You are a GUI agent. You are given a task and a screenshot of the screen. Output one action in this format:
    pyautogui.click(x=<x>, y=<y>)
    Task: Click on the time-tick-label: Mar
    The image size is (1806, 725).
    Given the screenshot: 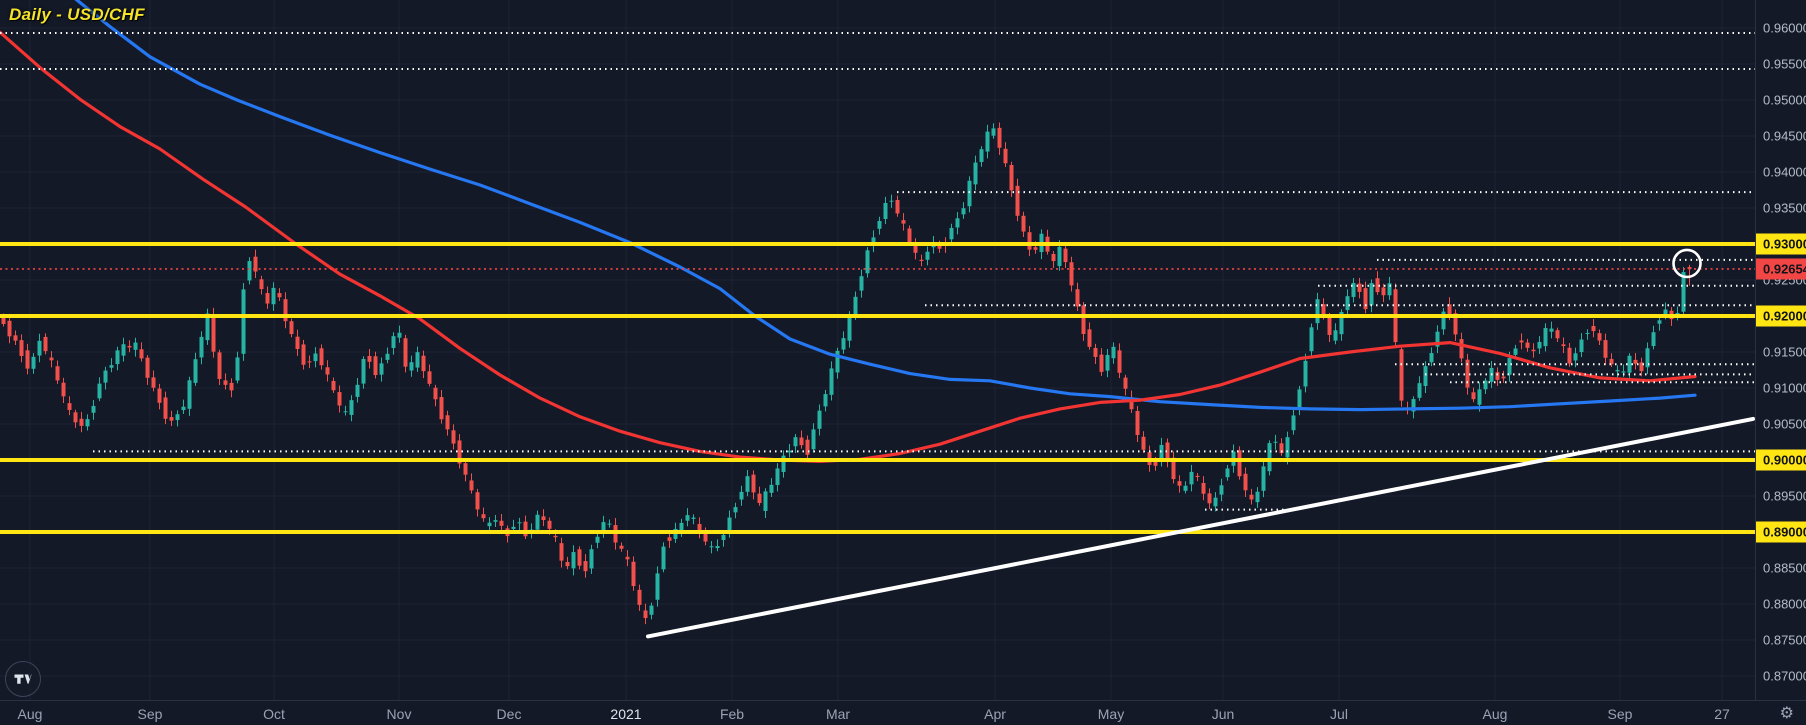 What is the action you would take?
    pyautogui.click(x=838, y=713)
    